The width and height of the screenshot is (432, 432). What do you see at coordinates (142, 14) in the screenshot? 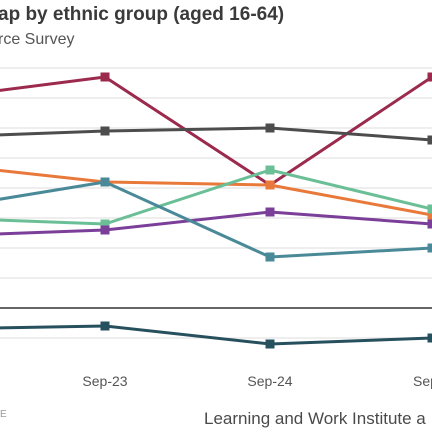
I see `chart-title: ap by ethnic group (aged 16-64)` at bounding box center [142, 14].